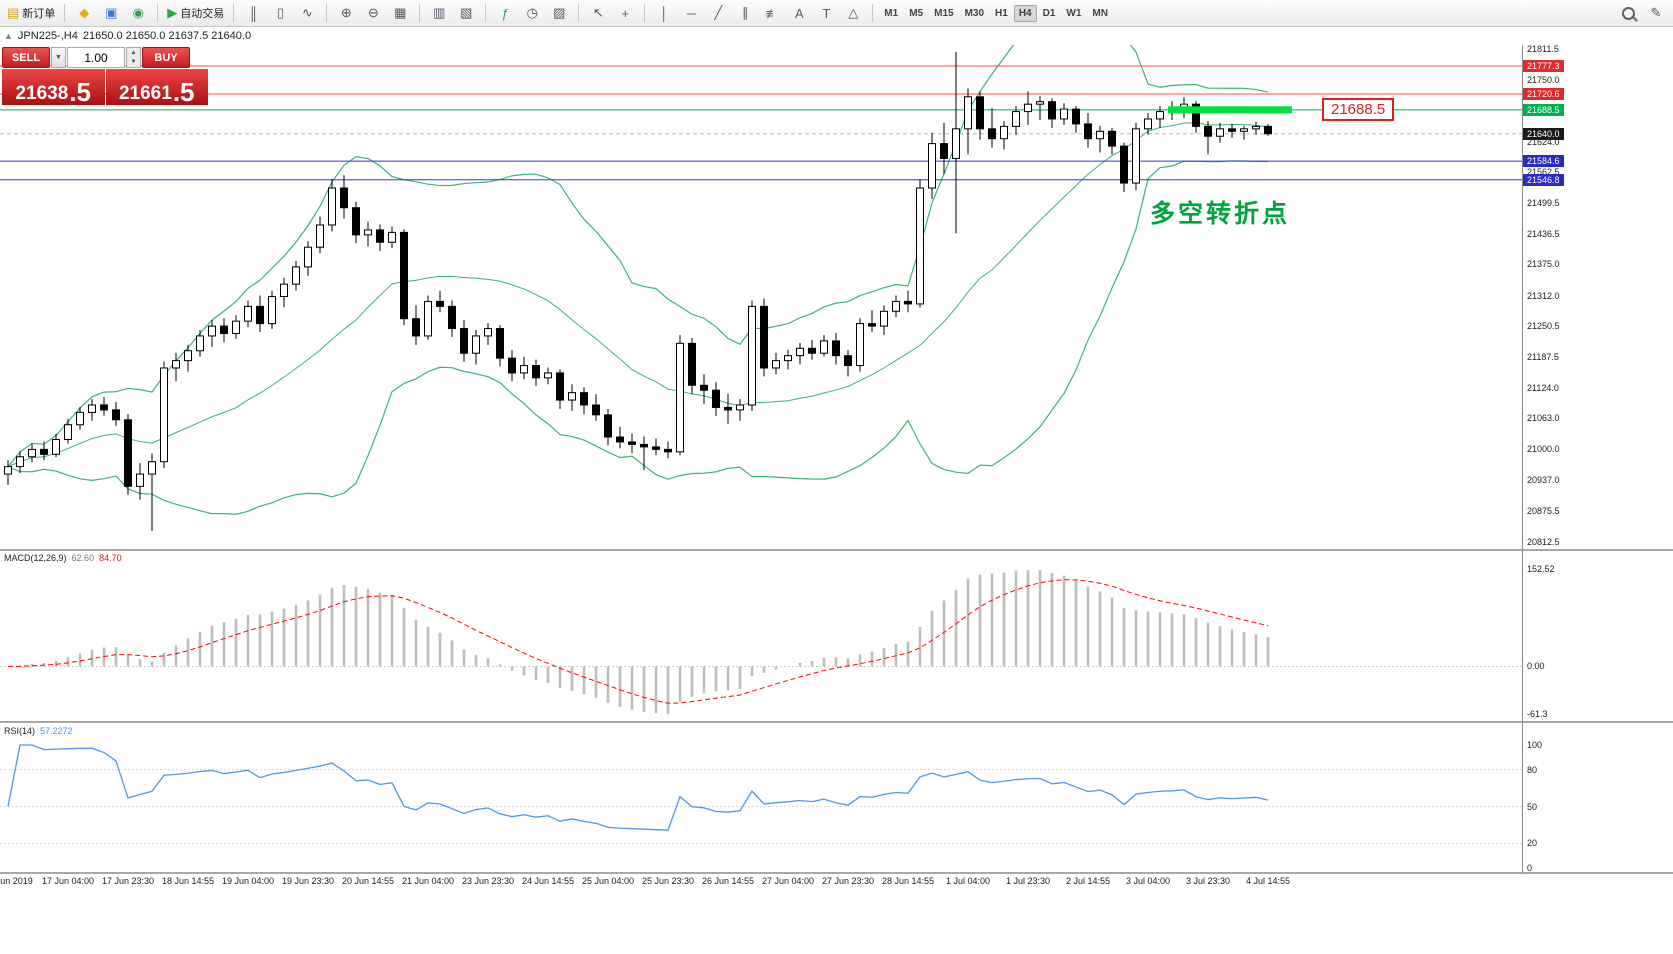 The width and height of the screenshot is (1673, 954). Describe the element at coordinates (133, 52) in the screenshot. I see `stepper-up-icon: ▲` at that location.